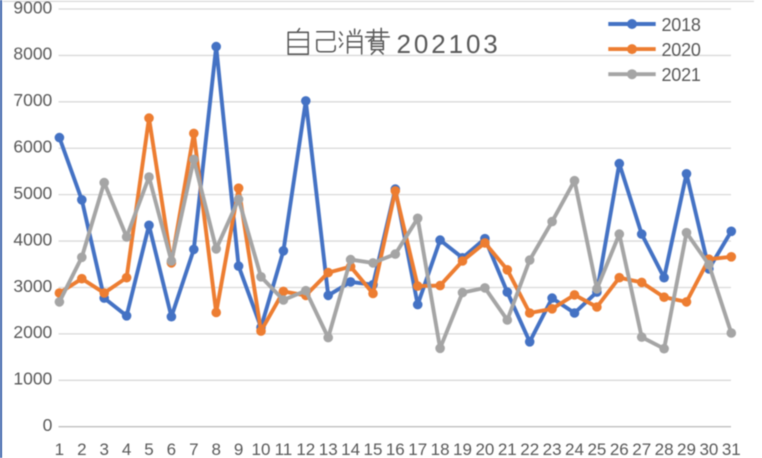 This screenshot has height=458, width=762. What do you see at coordinates (32, 286) in the screenshot?
I see `svg-text: 3000` at bounding box center [32, 286].